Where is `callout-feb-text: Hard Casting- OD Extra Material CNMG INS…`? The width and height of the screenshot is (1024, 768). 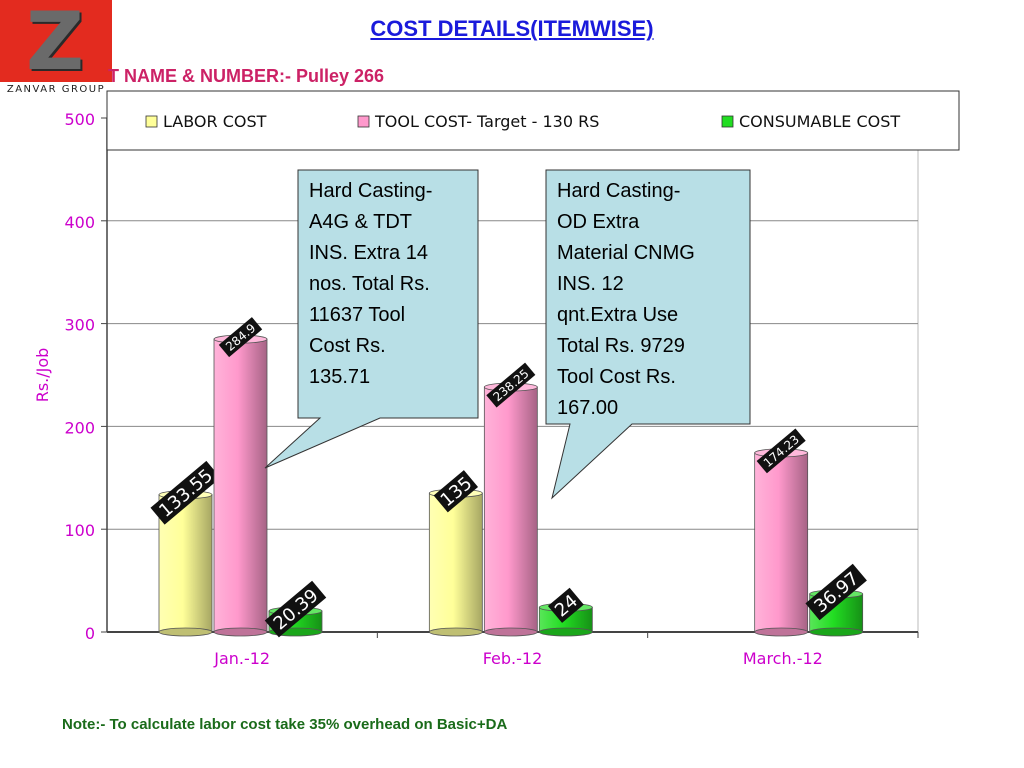
callout-feb-text: Hard Casting- OD Extra Material CNMG INS… is located at coordinates (626, 299).